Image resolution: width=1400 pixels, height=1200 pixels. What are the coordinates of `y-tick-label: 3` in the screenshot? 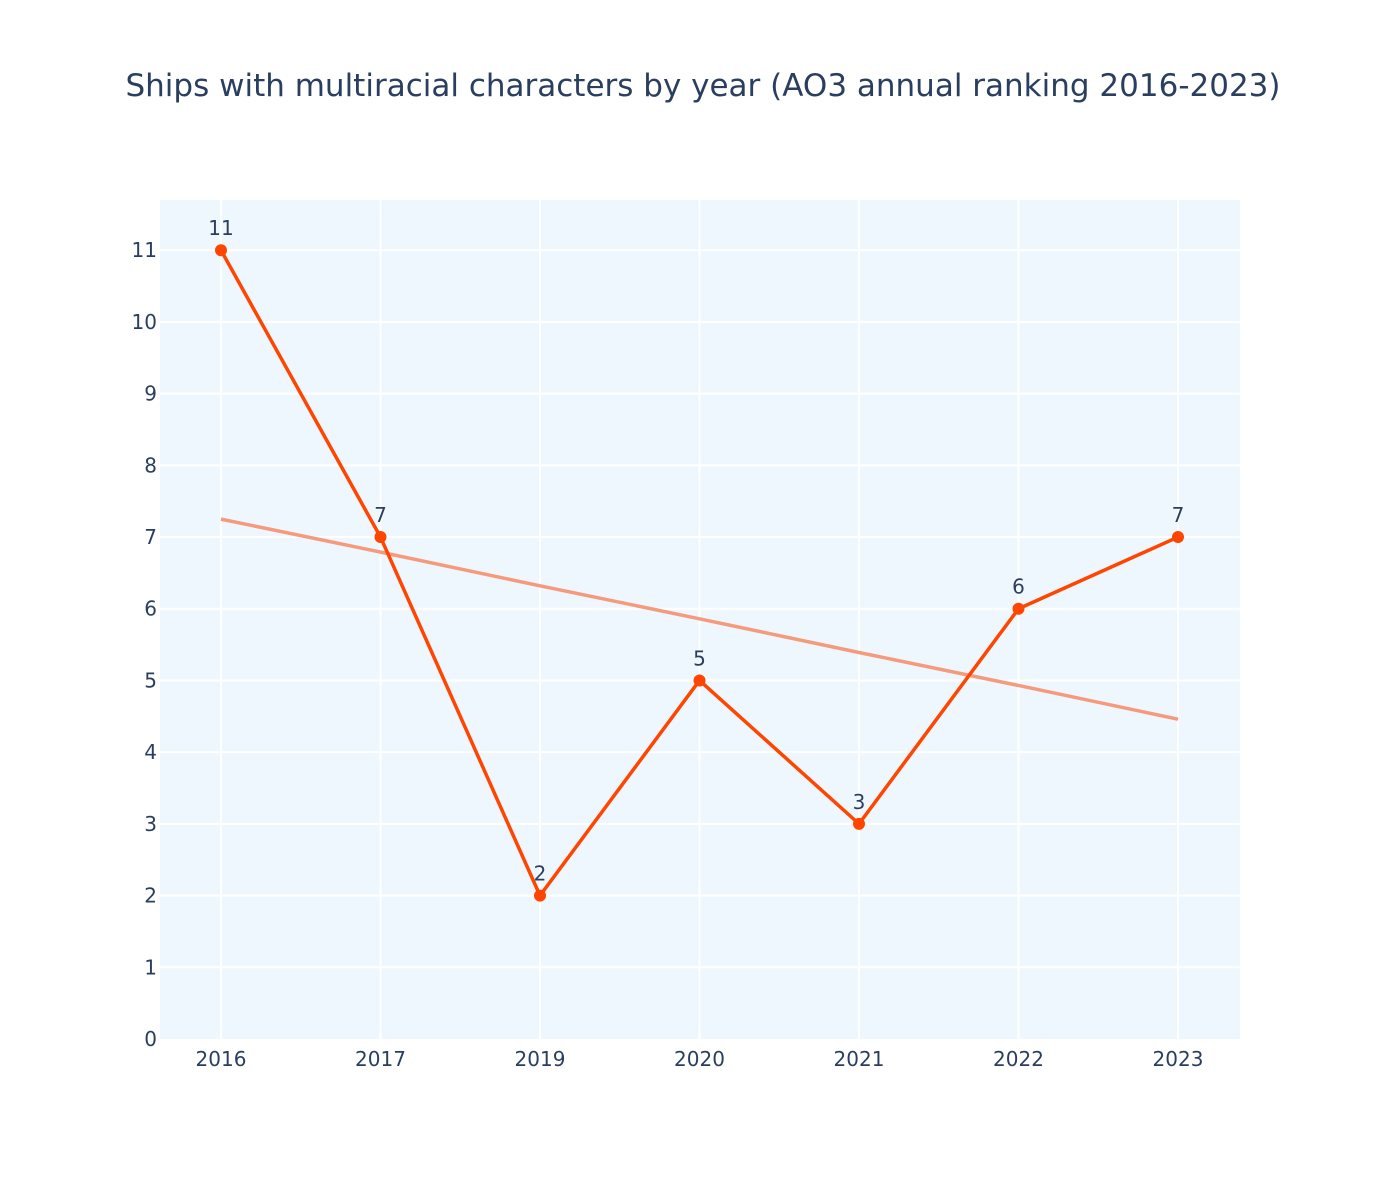 It's located at (150, 824).